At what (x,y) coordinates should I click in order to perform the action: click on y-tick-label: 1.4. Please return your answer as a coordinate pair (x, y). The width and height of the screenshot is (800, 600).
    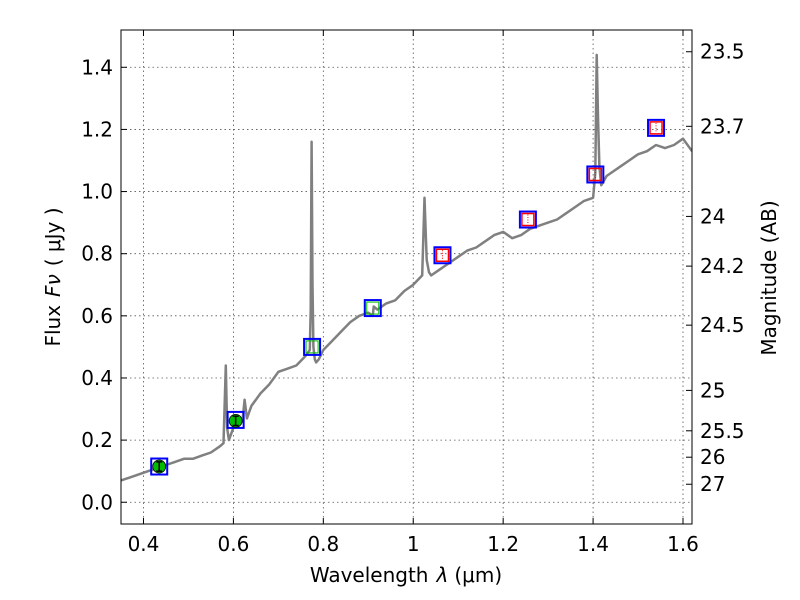
    Looking at the image, I should click on (97, 67).